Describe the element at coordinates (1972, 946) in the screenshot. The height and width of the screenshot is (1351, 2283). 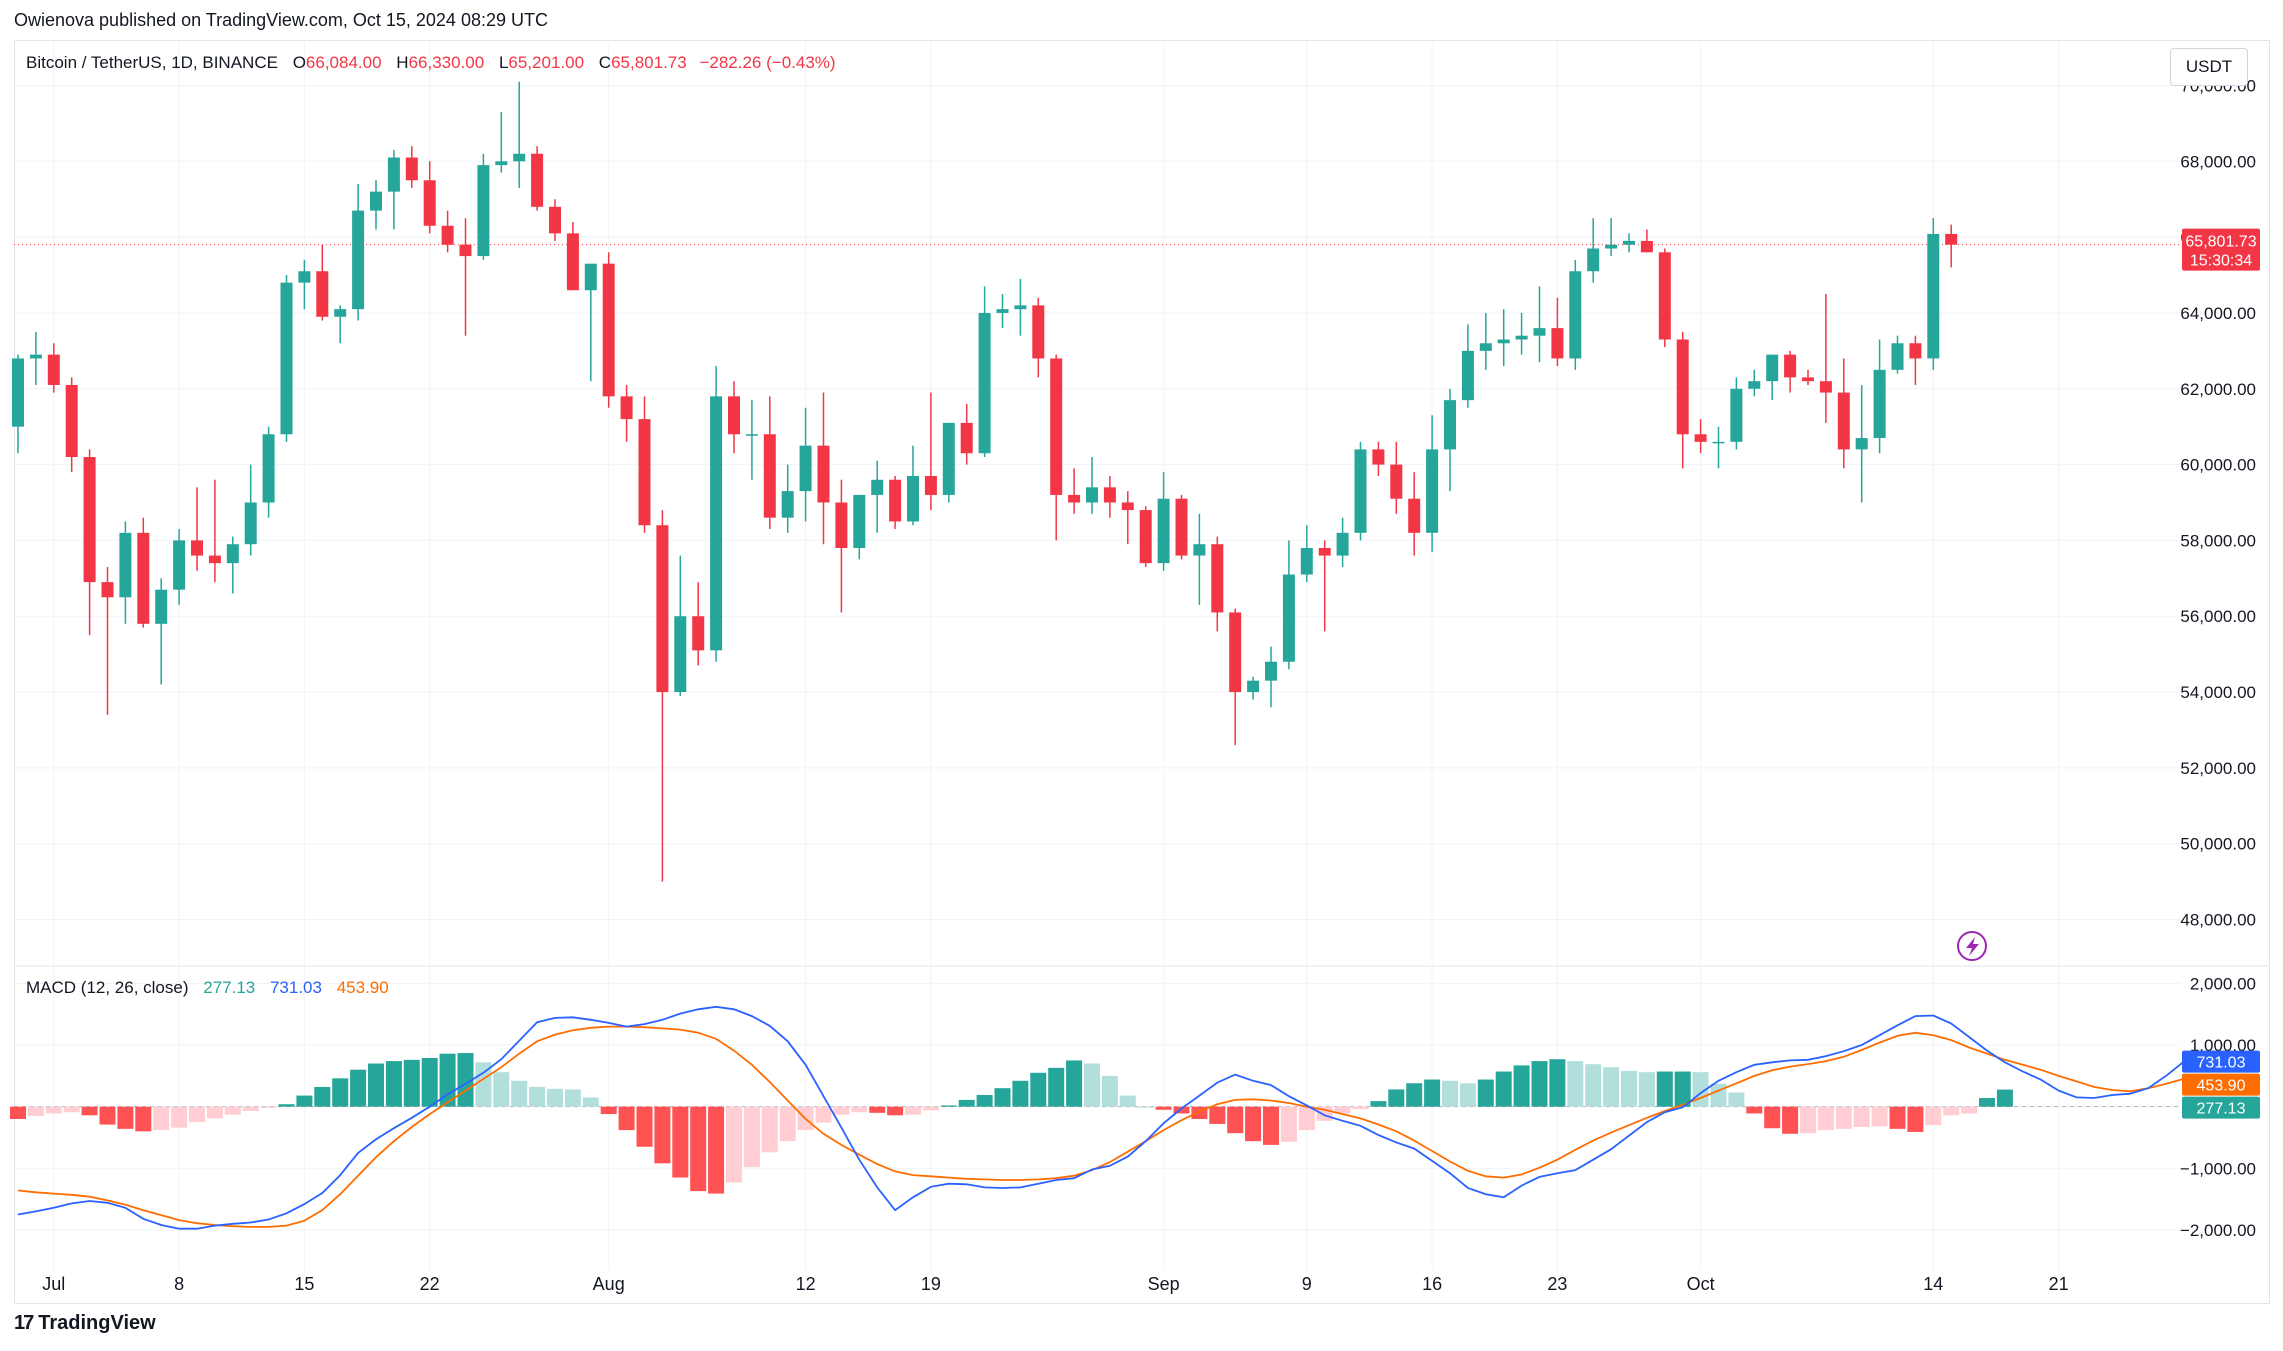
I see `lightning-icon` at that location.